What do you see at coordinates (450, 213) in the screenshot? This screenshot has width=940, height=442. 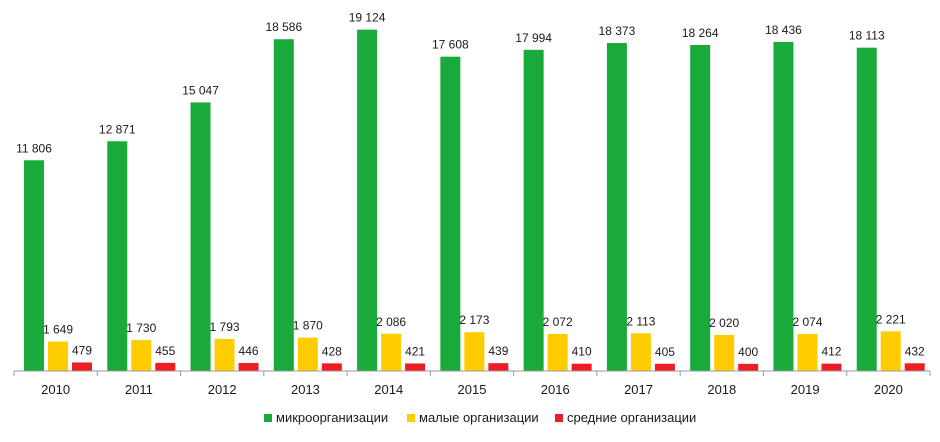 I see `bar-micro-2015` at bounding box center [450, 213].